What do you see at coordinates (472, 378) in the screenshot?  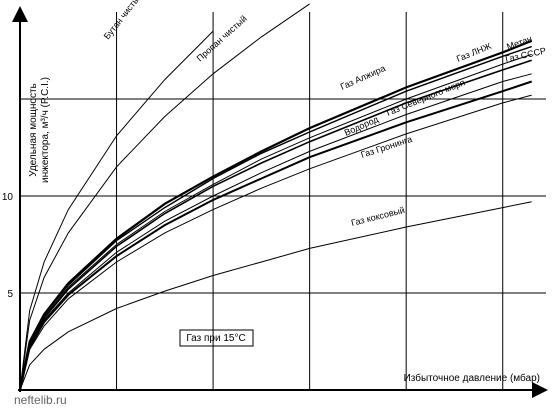 I see `x-axis-label: Избыточное давление (мбар)` at bounding box center [472, 378].